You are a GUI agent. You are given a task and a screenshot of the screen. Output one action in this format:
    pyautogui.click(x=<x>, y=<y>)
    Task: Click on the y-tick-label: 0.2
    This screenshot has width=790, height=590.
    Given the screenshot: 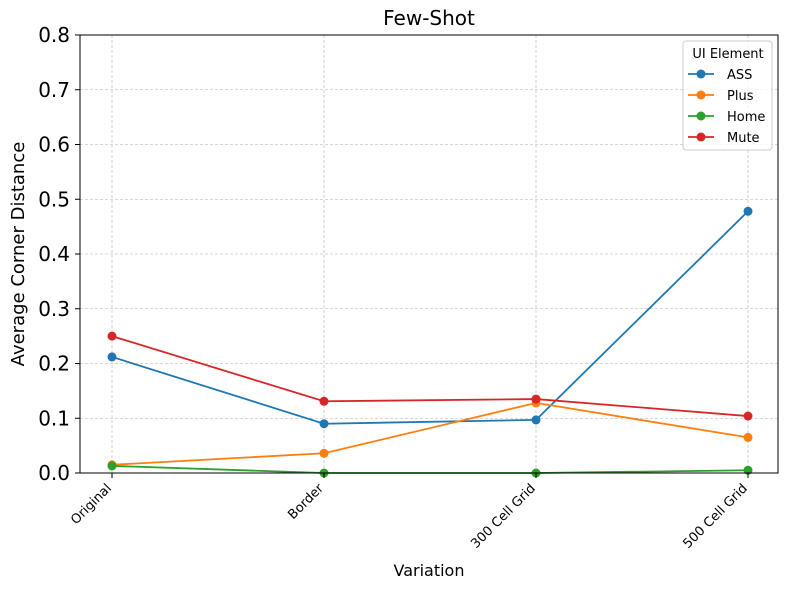 What is the action you would take?
    pyautogui.click(x=54, y=364)
    